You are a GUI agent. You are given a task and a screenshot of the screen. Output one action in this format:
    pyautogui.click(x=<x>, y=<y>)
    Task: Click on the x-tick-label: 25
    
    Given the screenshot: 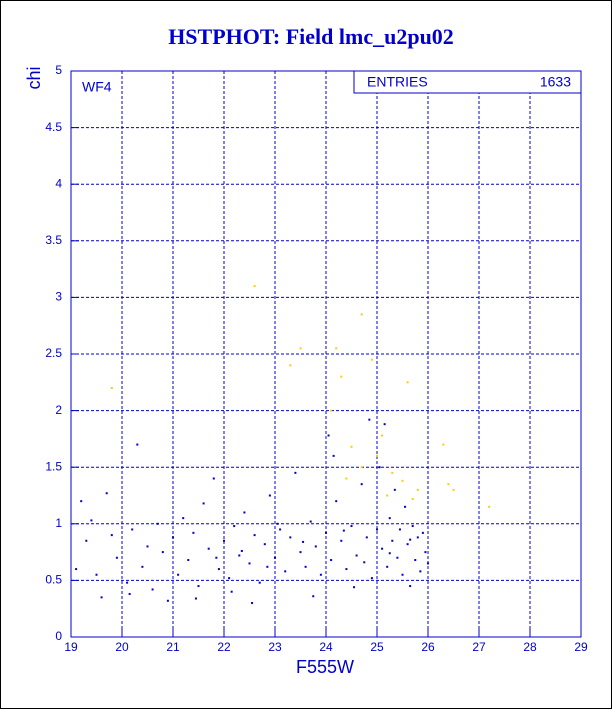 What is the action you would take?
    pyautogui.click(x=377, y=647)
    